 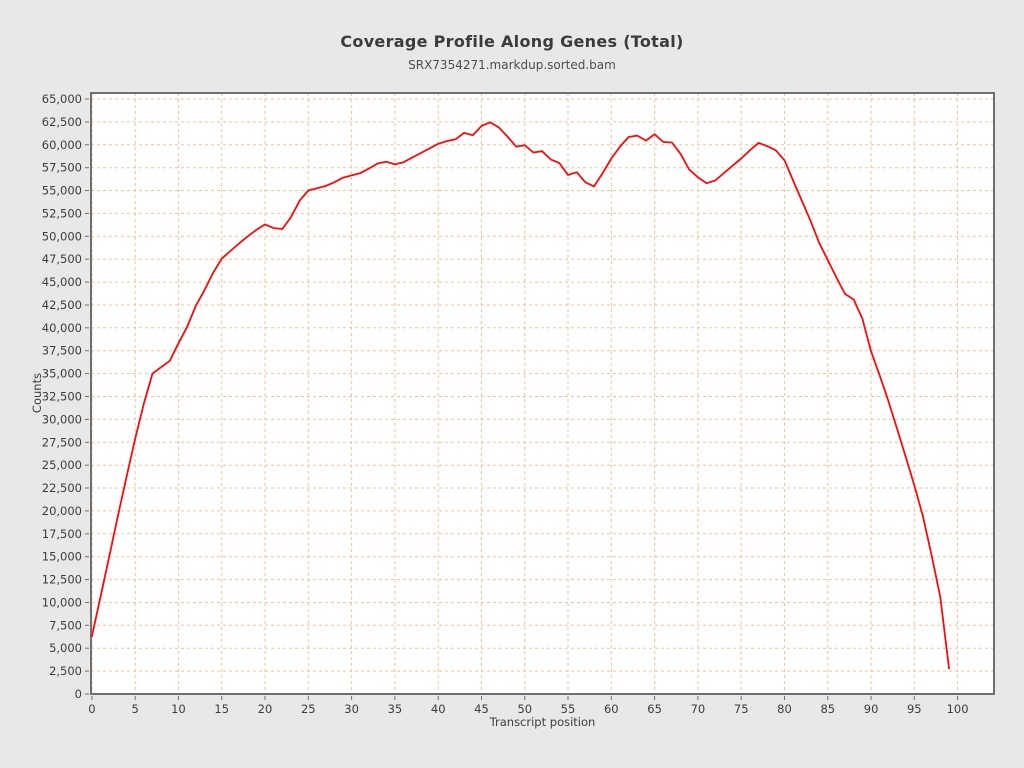 I want to click on x-tick-label: 25, so click(x=308, y=709).